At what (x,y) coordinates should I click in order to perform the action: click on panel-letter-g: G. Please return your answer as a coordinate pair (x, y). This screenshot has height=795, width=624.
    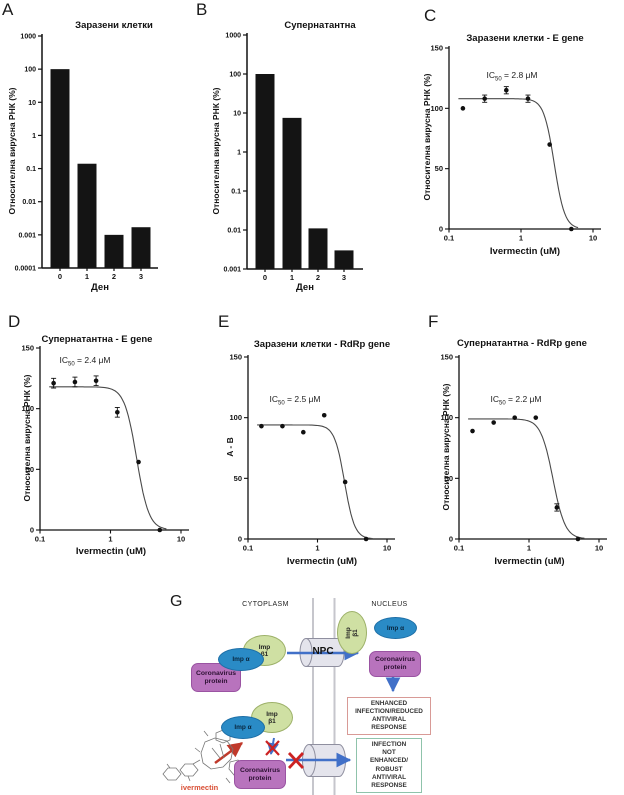
    Looking at the image, I should click on (176, 601).